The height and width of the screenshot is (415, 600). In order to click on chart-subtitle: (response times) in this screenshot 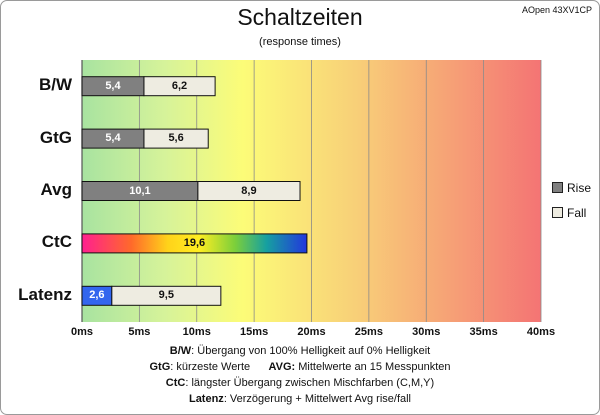, I will do `click(300, 42)`.